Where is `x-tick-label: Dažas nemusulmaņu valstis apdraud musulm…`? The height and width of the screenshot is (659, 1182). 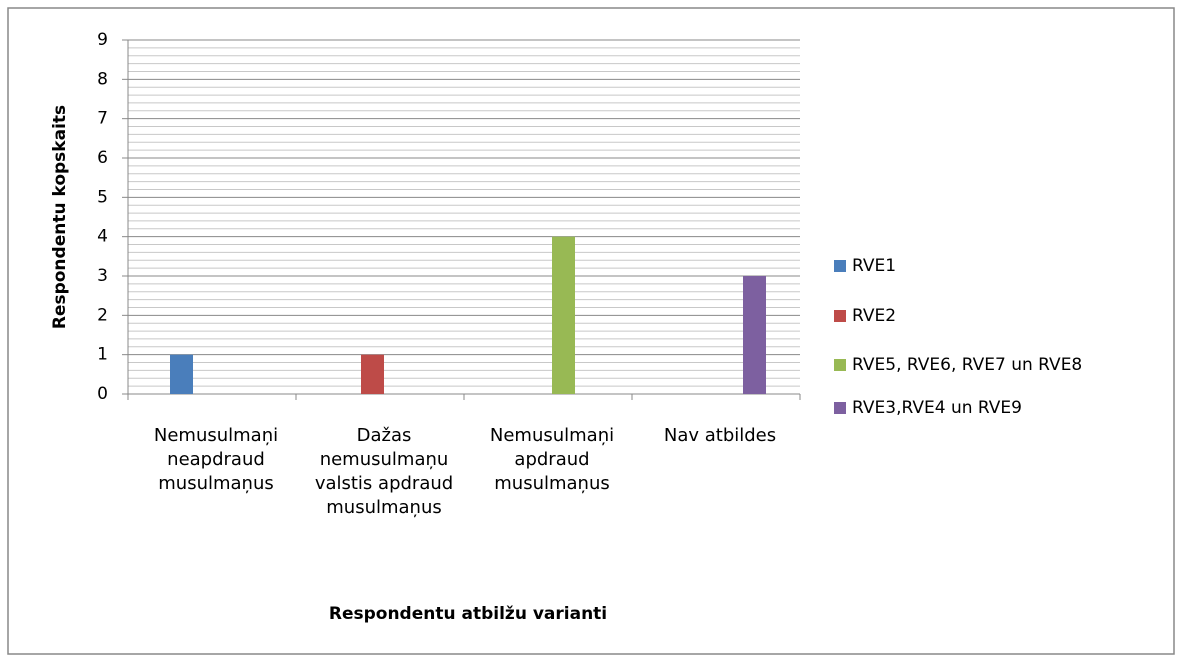 x-tick-label: Dažas nemusulmaņu valstis apdraud musulm… is located at coordinates (384, 471).